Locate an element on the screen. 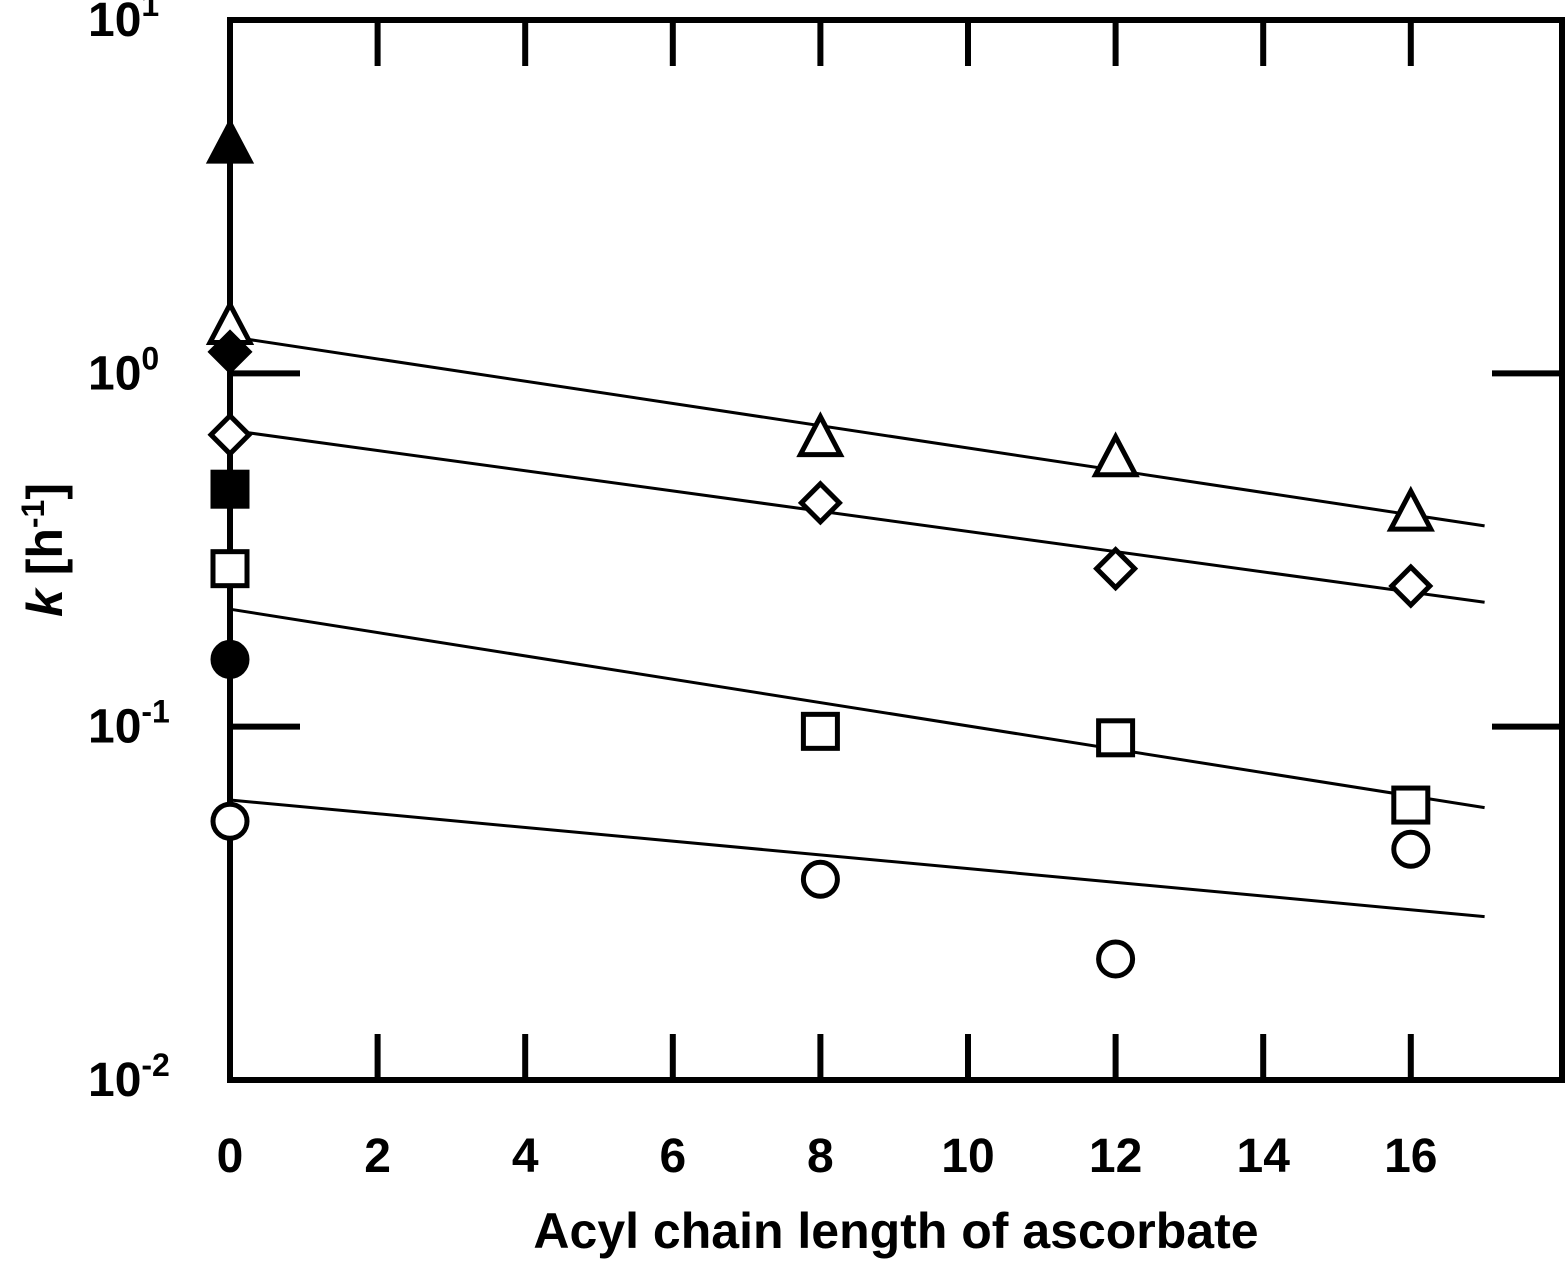 This screenshot has width=1568, height=1272. y-tick-label: 10⁰ is located at coordinates (123, 370).